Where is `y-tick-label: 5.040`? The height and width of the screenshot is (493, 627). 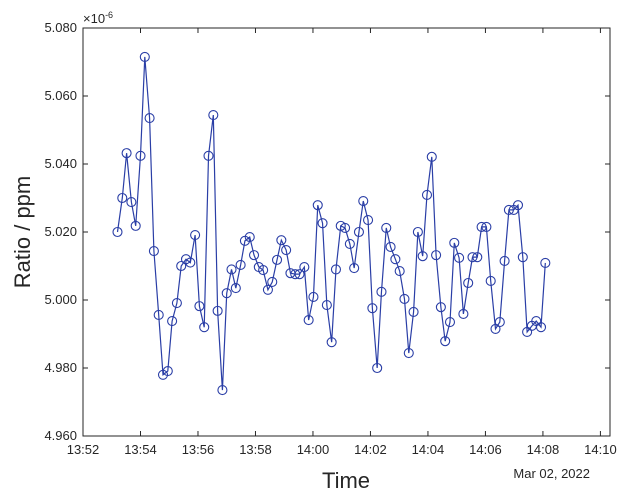
y-tick-label: 5.040 is located at coordinates (60, 163).